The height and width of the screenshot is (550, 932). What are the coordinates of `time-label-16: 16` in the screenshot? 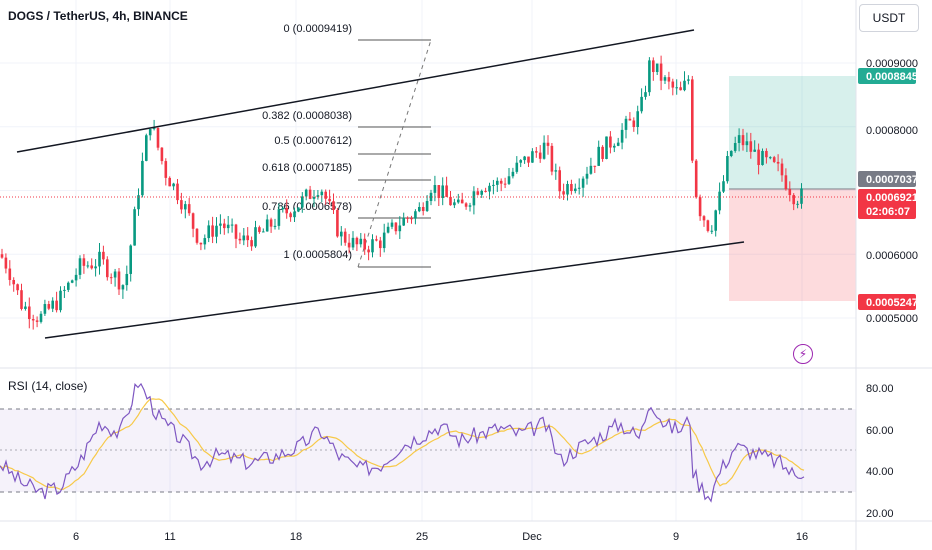 It's located at (802, 537).